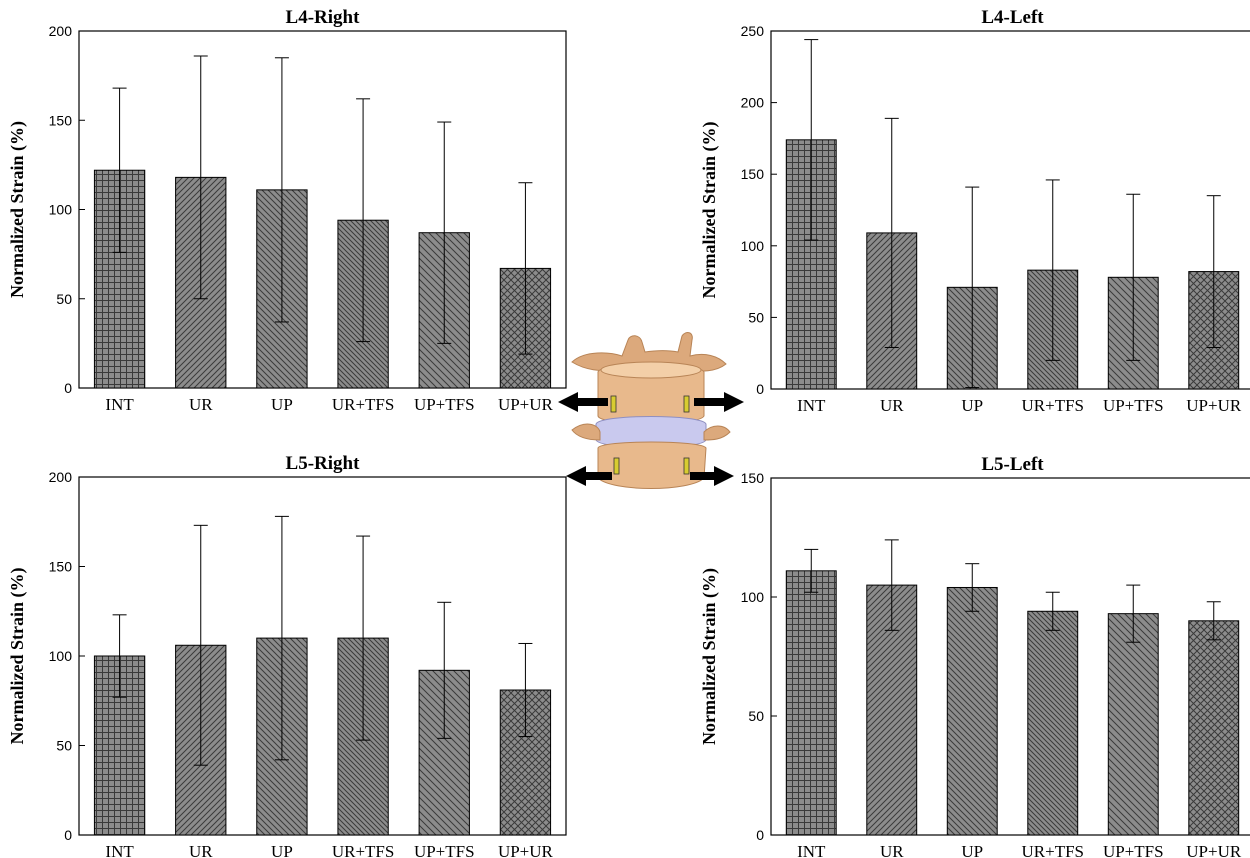  I want to click on lumbar-vertebra-icon, so click(651, 410).